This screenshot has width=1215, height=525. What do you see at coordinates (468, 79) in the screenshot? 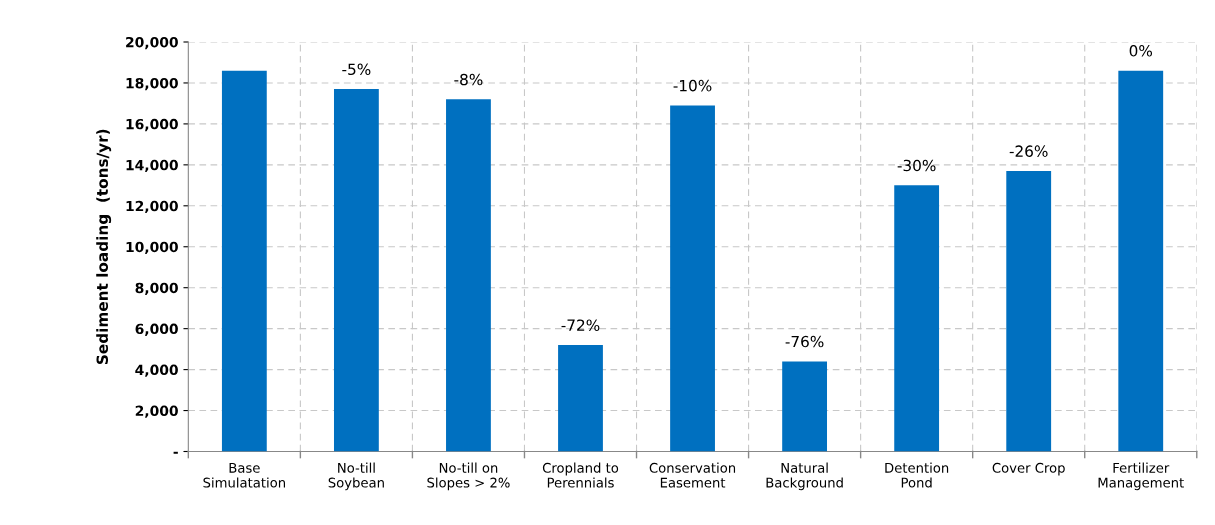
I see `annotation: -8%` at bounding box center [468, 79].